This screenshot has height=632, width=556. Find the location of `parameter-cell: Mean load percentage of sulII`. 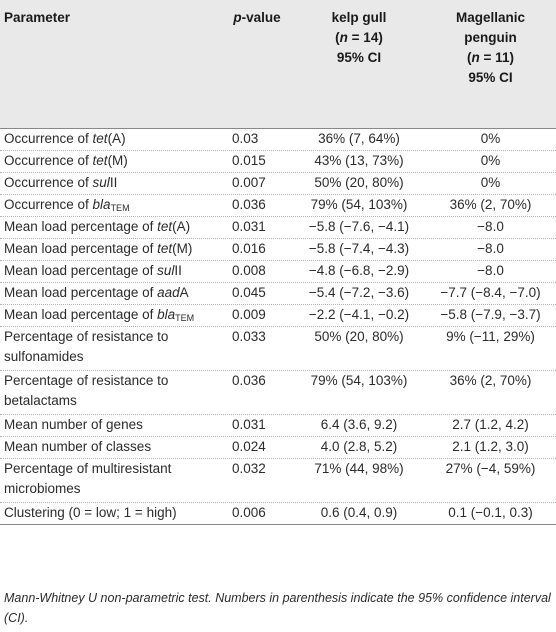

parameter-cell: Mean load percentage of sulII is located at coordinates (114, 271).